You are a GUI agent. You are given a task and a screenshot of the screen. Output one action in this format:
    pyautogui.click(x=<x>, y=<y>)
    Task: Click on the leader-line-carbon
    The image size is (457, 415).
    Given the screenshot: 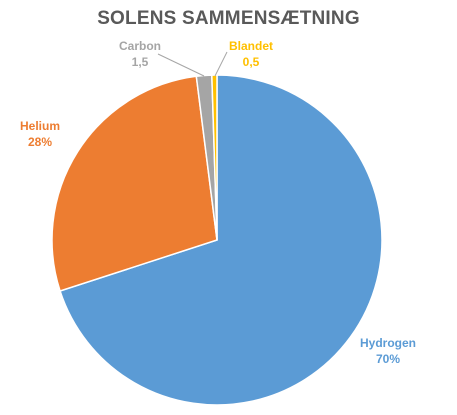 What is the action you would take?
    pyautogui.click(x=181, y=65)
    